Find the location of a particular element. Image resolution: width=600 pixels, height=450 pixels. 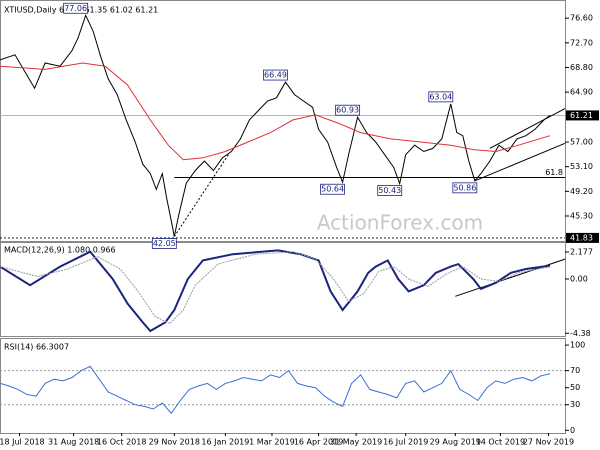

x-tick-label: 16 Oct 2018 is located at coordinates (121, 442).